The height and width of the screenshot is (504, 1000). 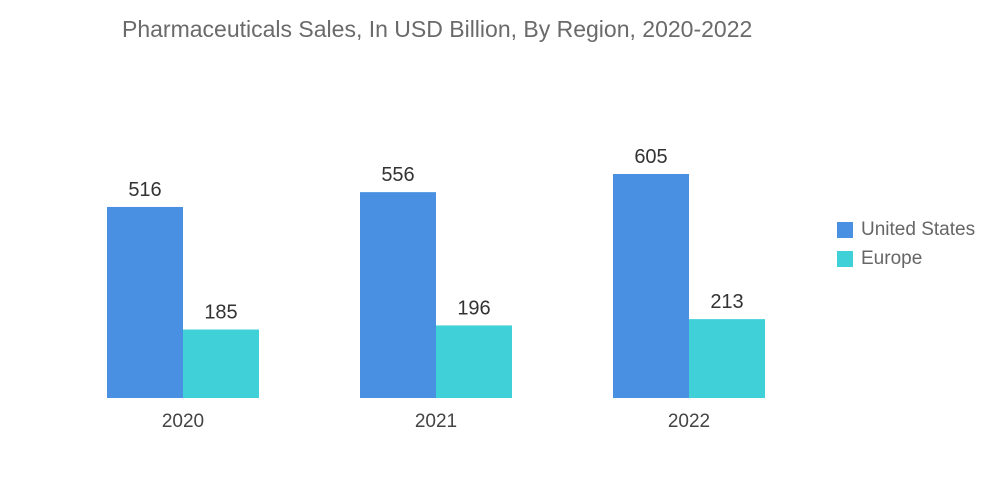 I want to click on legend: United States Europe, so click(x=906, y=244).